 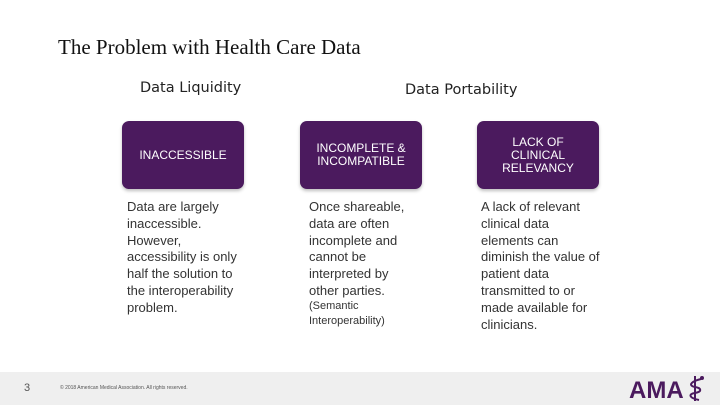 What do you see at coordinates (696, 388) in the screenshot?
I see `staff-of-asclepius-icon` at bounding box center [696, 388].